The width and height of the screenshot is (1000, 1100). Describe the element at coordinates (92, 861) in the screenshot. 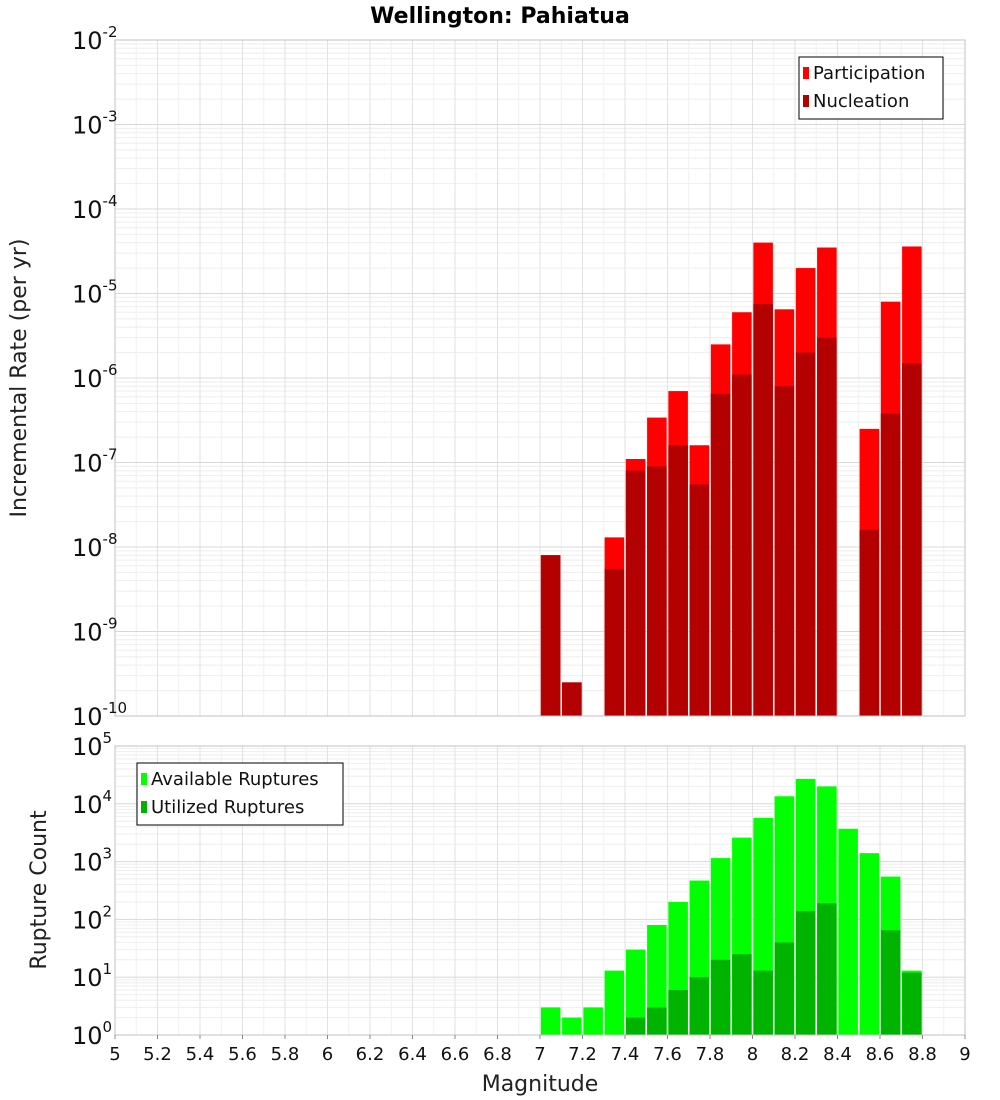

I see `count-y-tick-label: 10³` at that location.